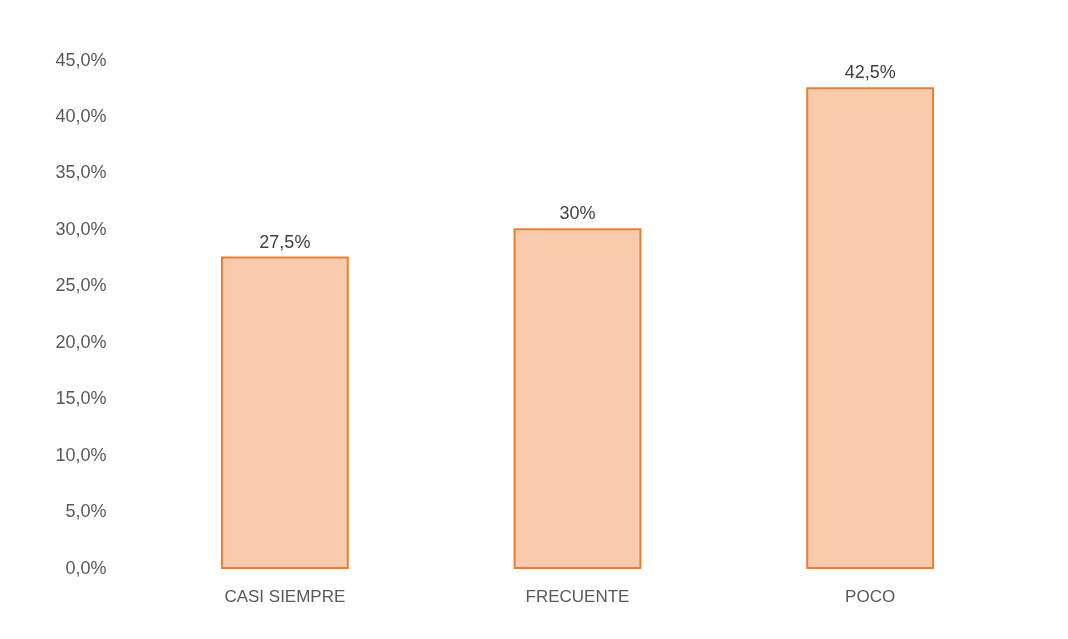 Image resolution: width=1068 pixels, height=639 pixels. I want to click on y-tick-label: 0,0%, so click(86, 567).